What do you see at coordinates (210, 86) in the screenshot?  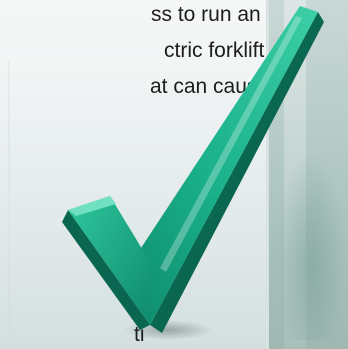 I see `body-text-line-3: at can cause` at bounding box center [210, 86].